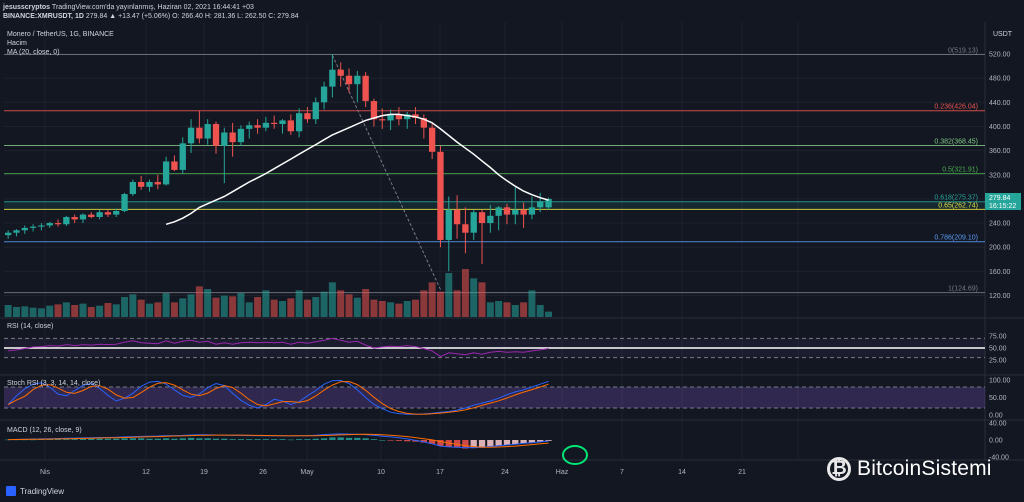  Describe the element at coordinates (27, 7) in the screenshot. I see `author: jesusscryptos` at that location.